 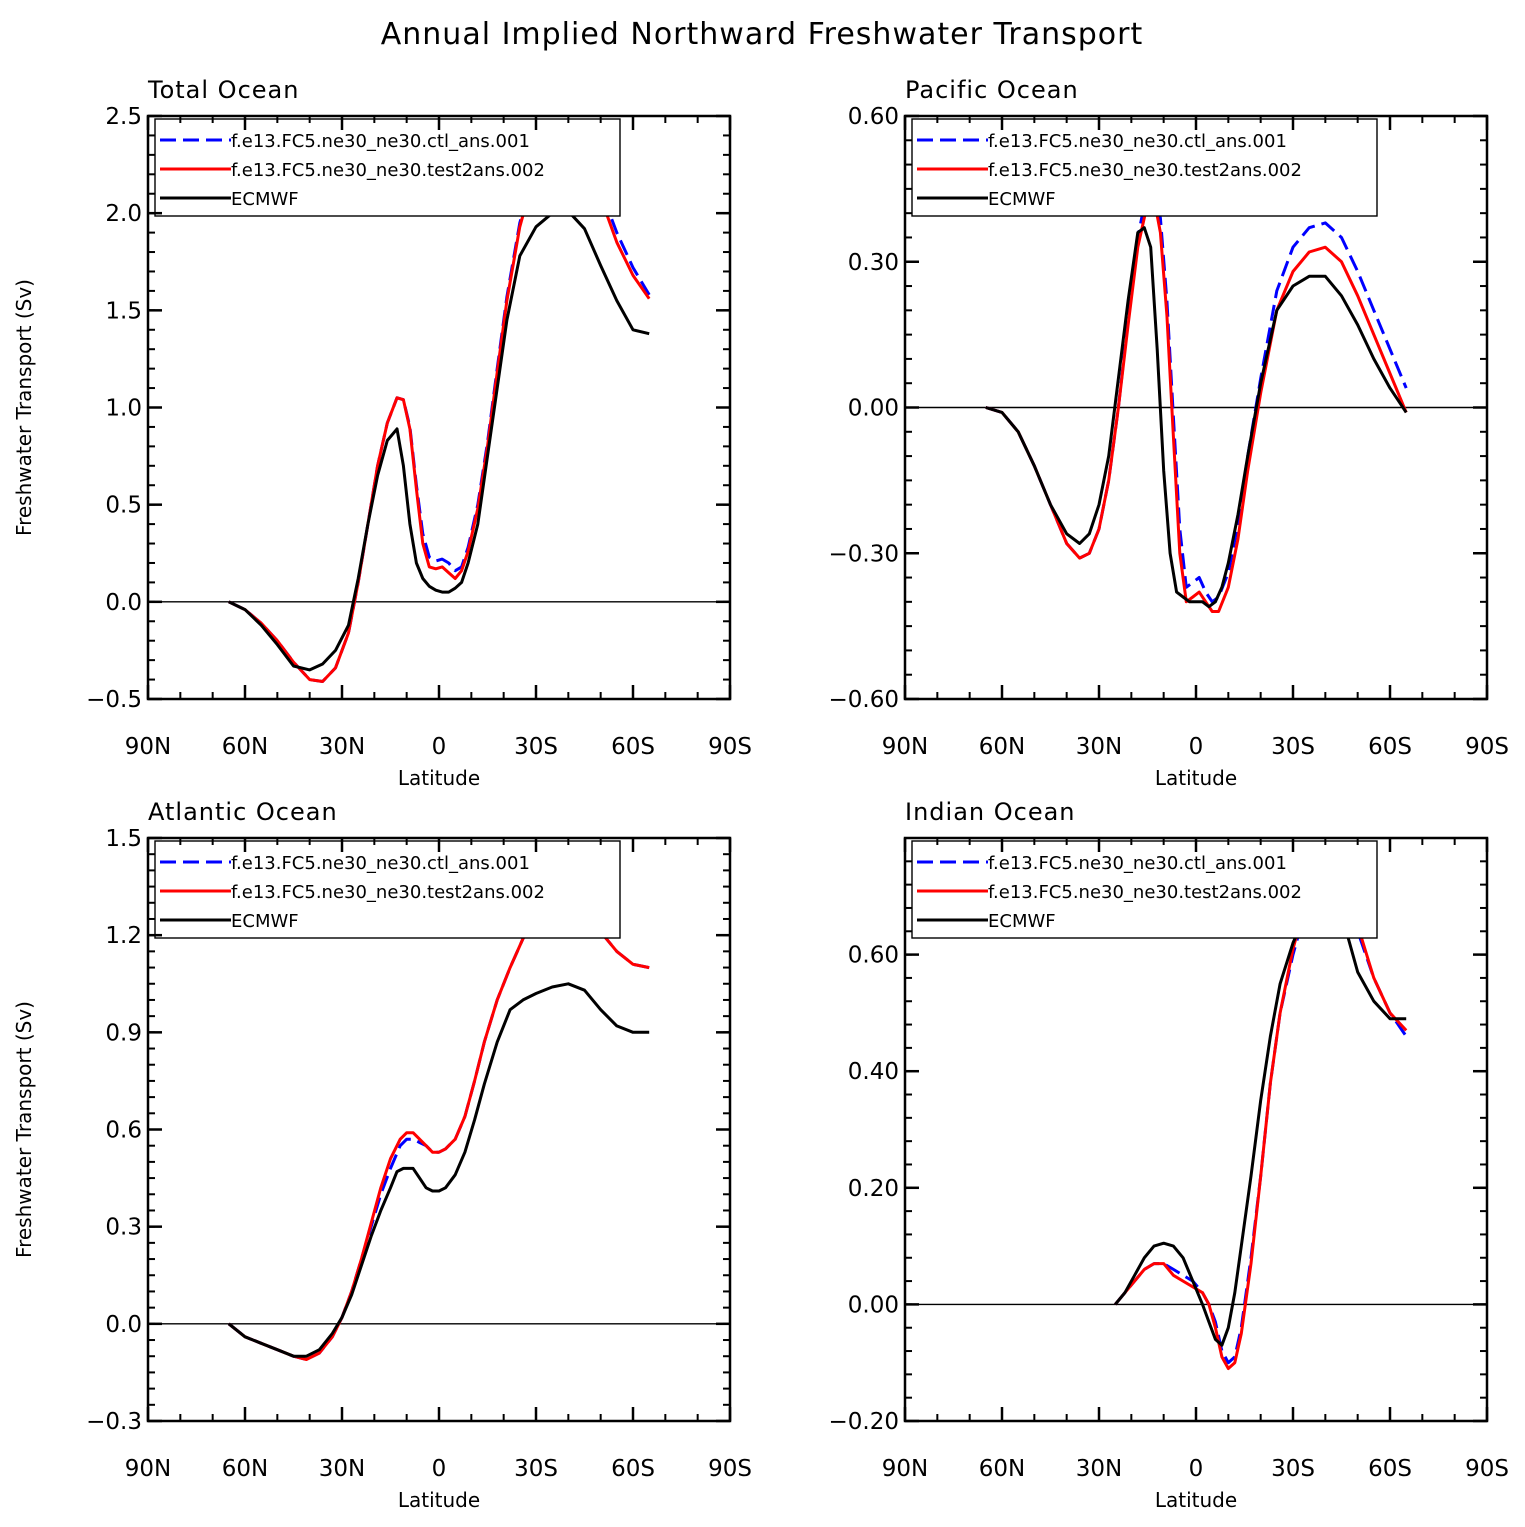 I want to click on total-ocean-xtick-label: 60N, so click(x=245, y=747).